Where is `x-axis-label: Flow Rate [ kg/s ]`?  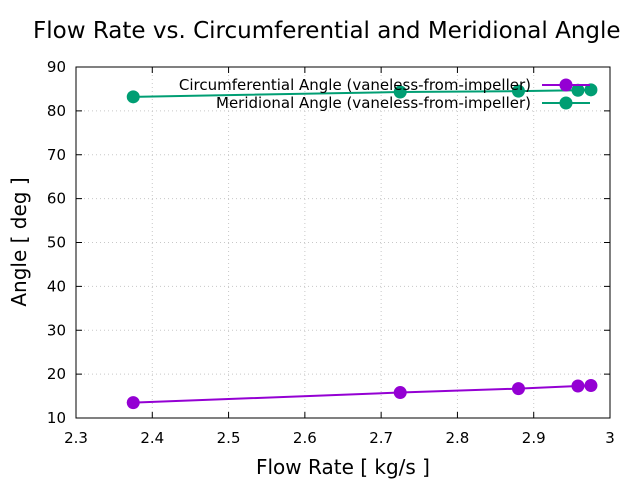 x-axis-label: Flow Rate [ kg/s ] is located at coordinates (343, 467).